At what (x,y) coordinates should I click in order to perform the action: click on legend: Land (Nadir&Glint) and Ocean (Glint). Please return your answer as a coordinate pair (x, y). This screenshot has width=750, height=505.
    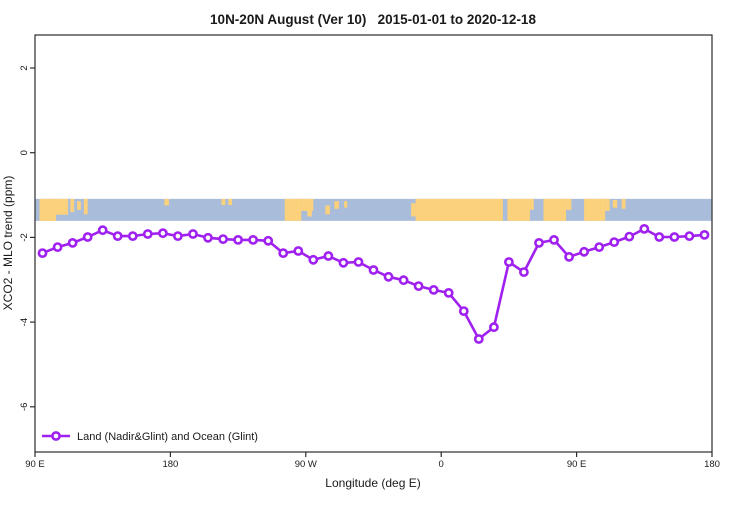
    Looking at the image, I should click on (150, 437).